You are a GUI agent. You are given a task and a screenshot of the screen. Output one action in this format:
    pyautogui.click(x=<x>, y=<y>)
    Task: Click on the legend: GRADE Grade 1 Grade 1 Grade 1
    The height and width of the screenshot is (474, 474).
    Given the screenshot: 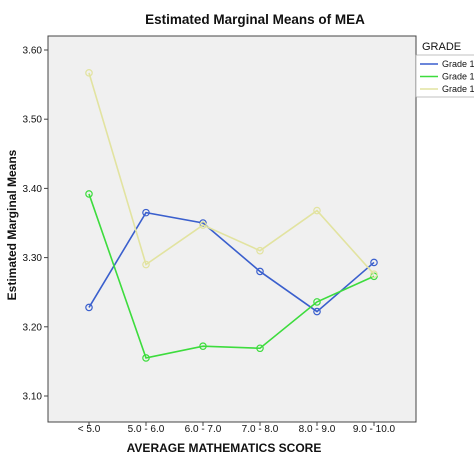 What is the action you would take?
    pyautogui.click(x=444, y=69)
    